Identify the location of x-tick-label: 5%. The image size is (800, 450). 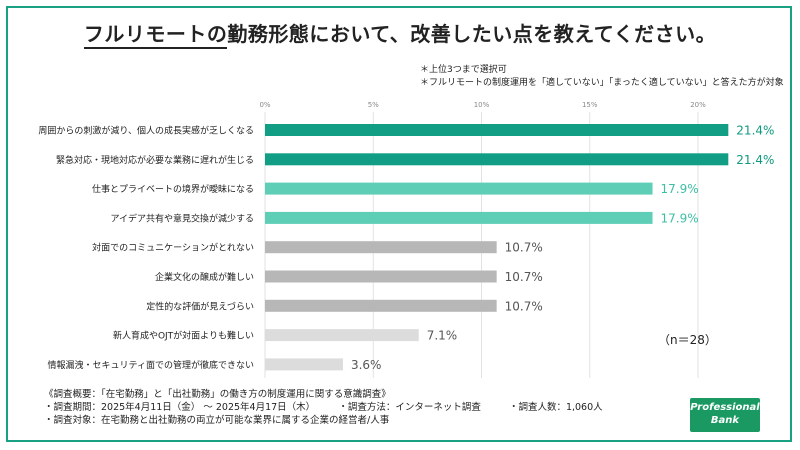
(373, 105).